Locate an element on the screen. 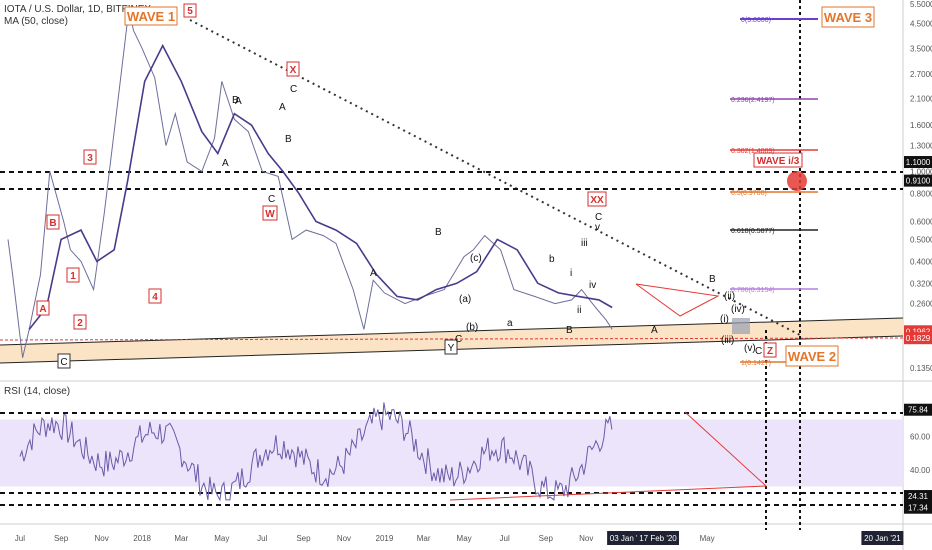 The image size is (932, 550). wave-label: ii is located at coordinates (579, 310).